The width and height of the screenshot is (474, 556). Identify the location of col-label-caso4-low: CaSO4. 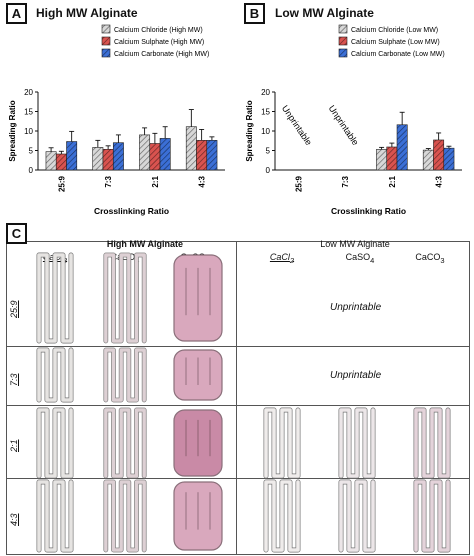
(360, 258).